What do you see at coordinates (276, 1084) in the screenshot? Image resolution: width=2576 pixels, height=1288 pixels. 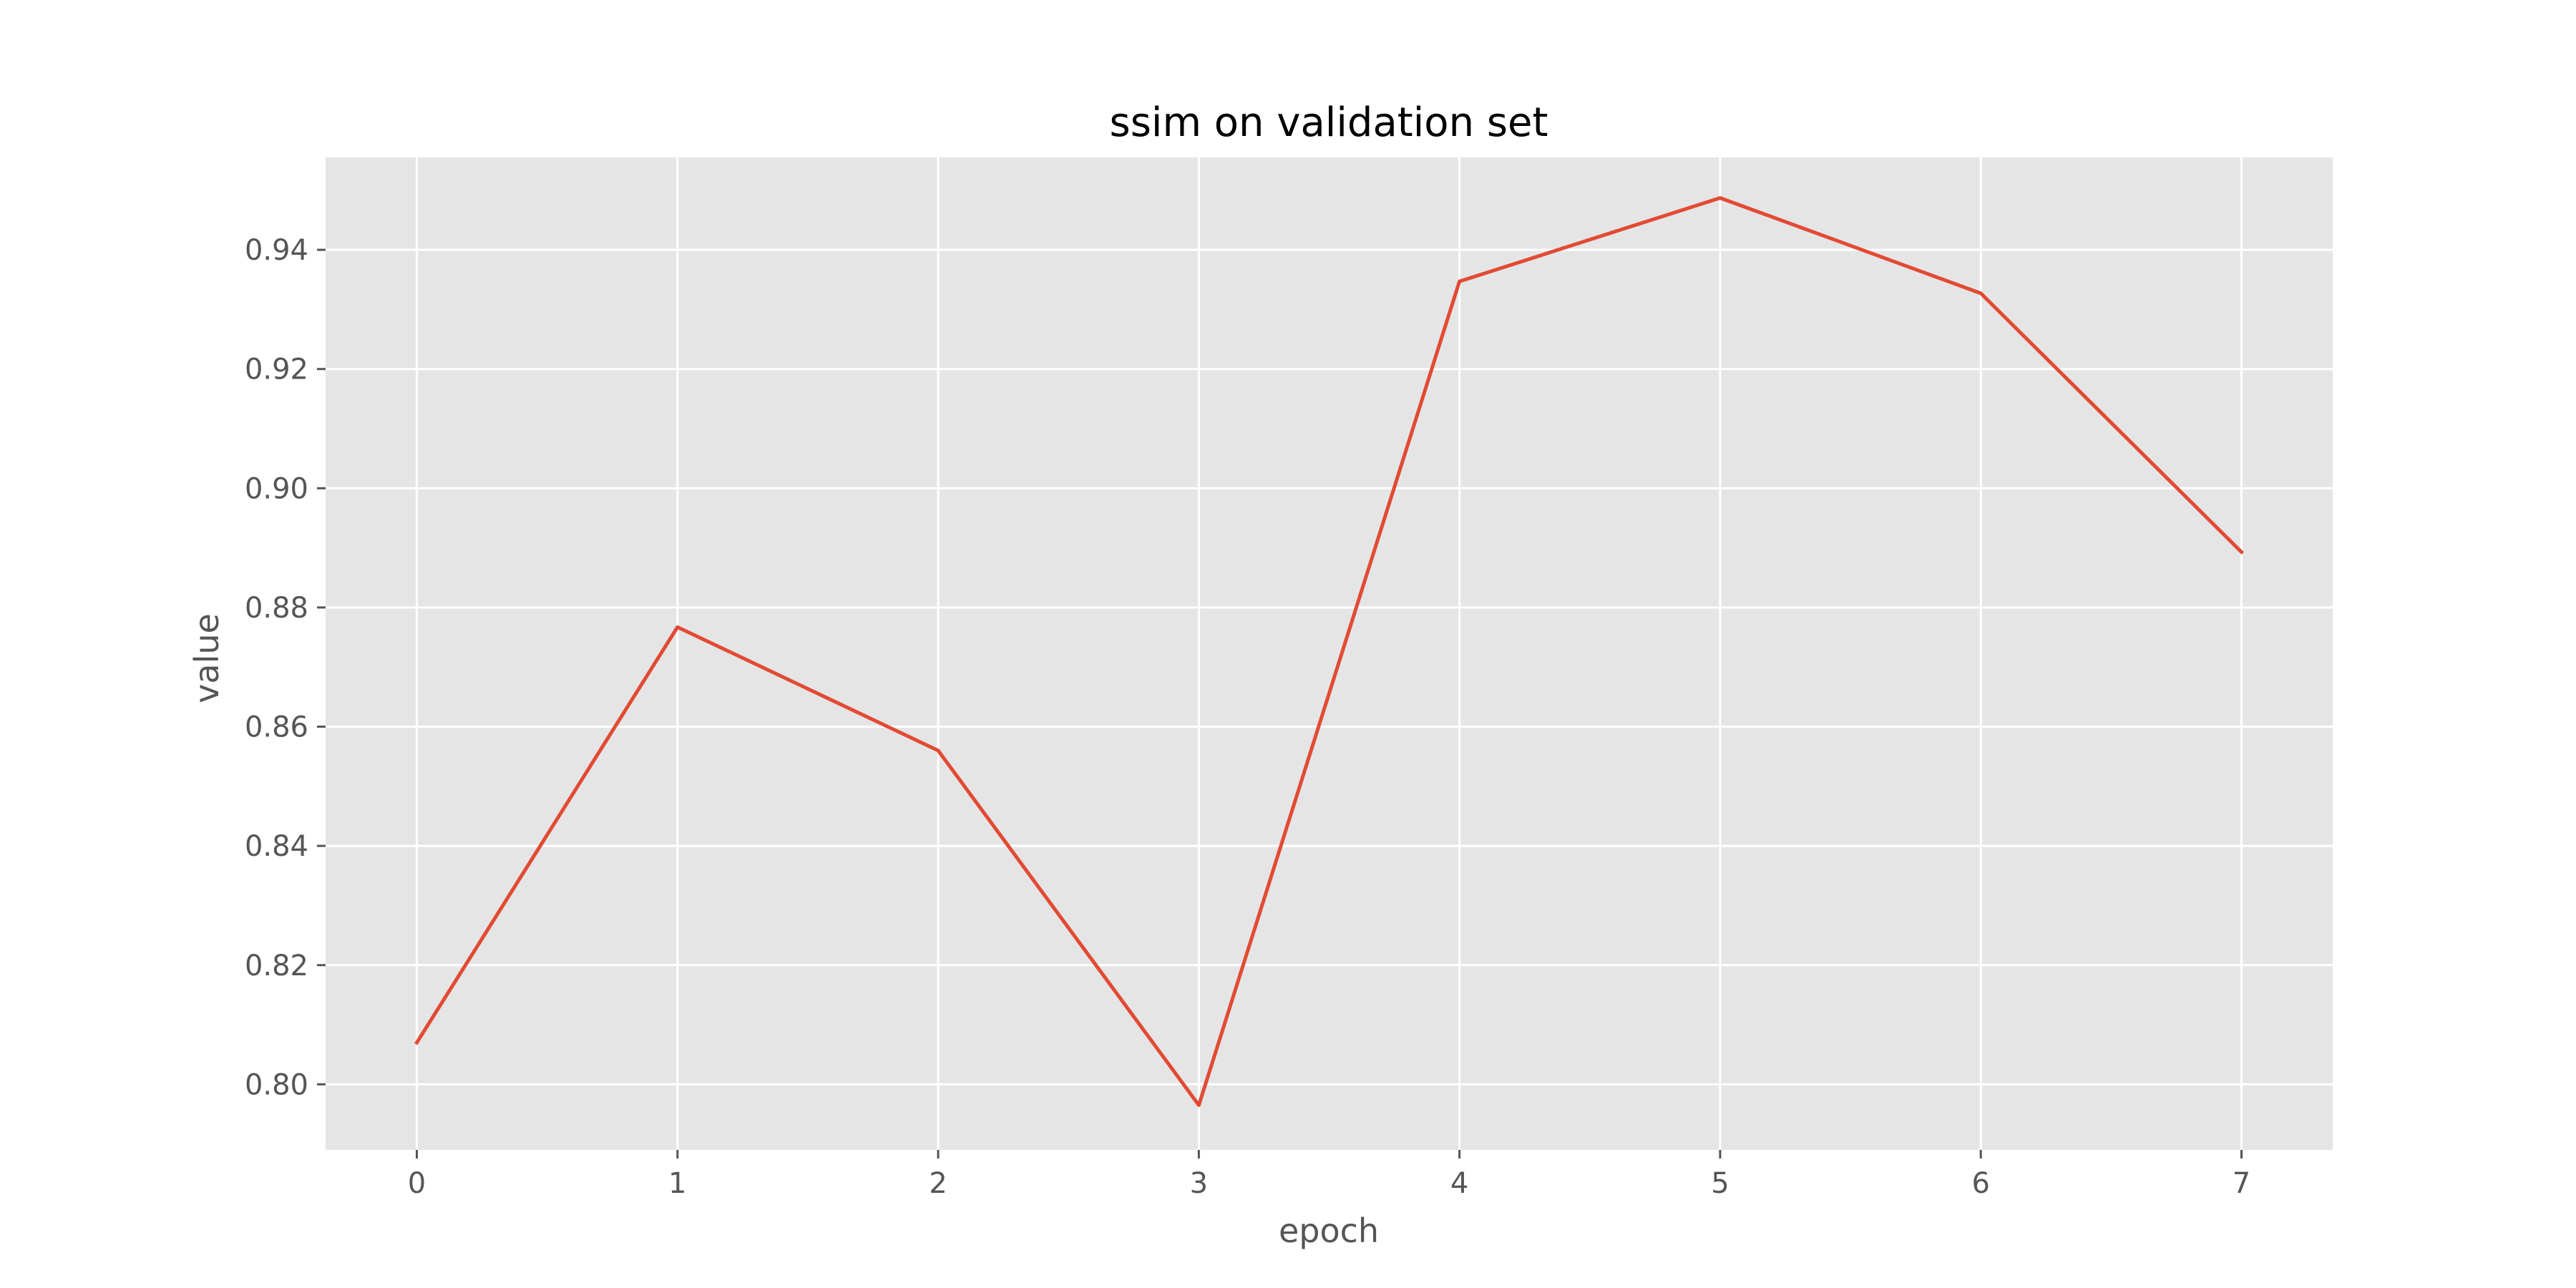 I see `y-tick-label: 0.80` at bounding box center [276, 1084].